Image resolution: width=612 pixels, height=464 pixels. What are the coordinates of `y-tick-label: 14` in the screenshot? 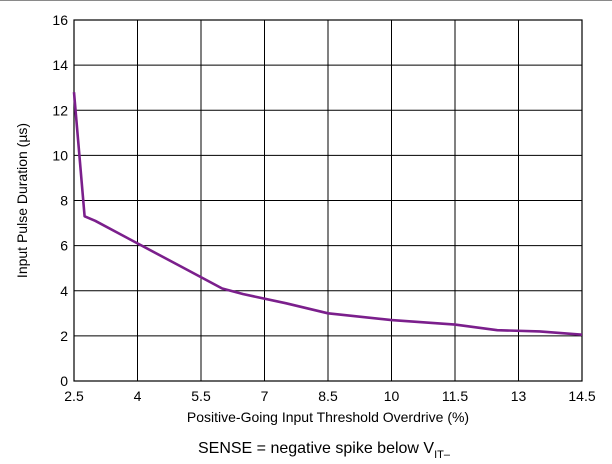 It's located at (60, 65).